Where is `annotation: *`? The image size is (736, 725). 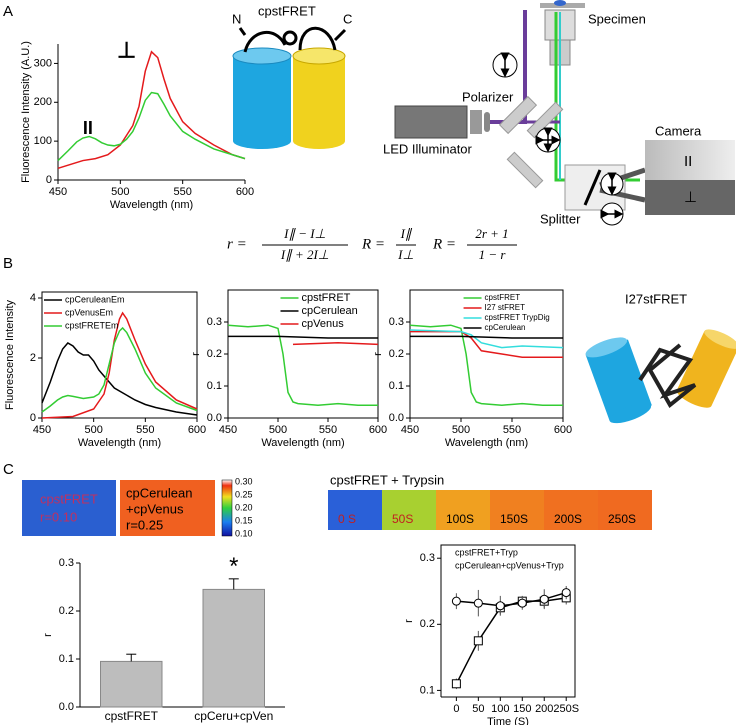
annotation: * is located at coordinates (233, 566).